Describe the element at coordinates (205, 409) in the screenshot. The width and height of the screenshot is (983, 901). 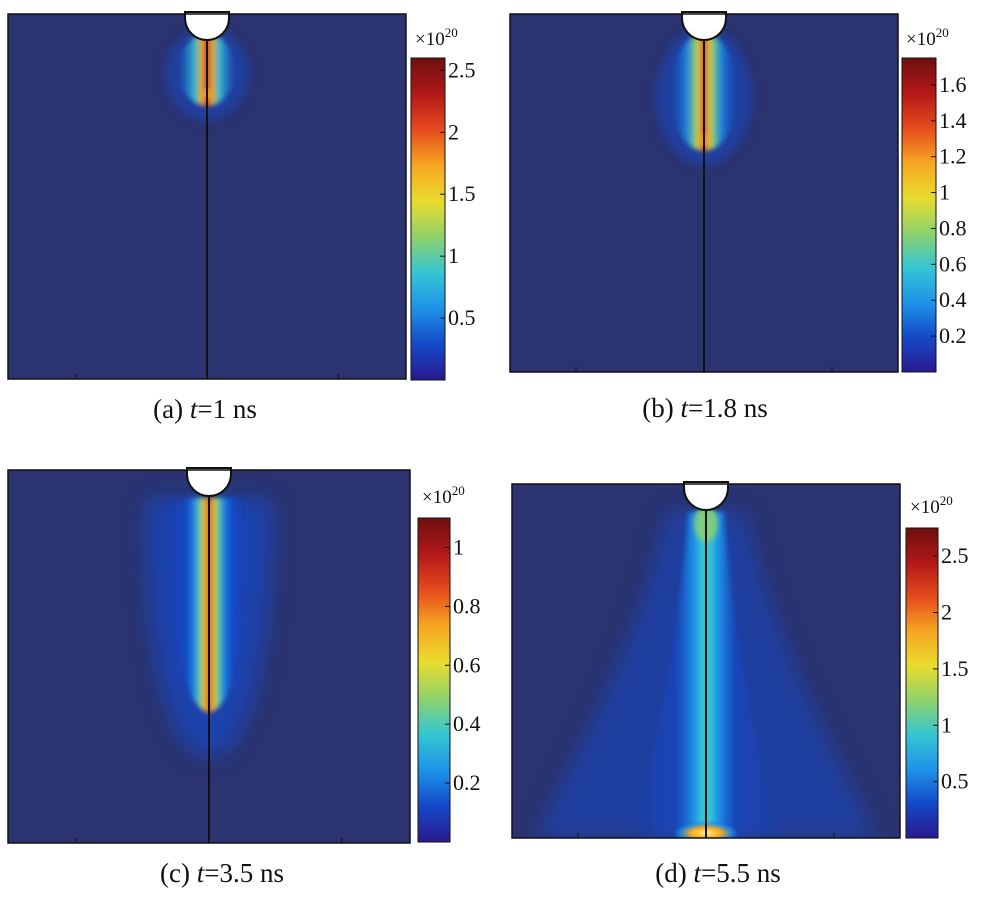
I see `panel-caption: (a) t=1 ns` at that location.